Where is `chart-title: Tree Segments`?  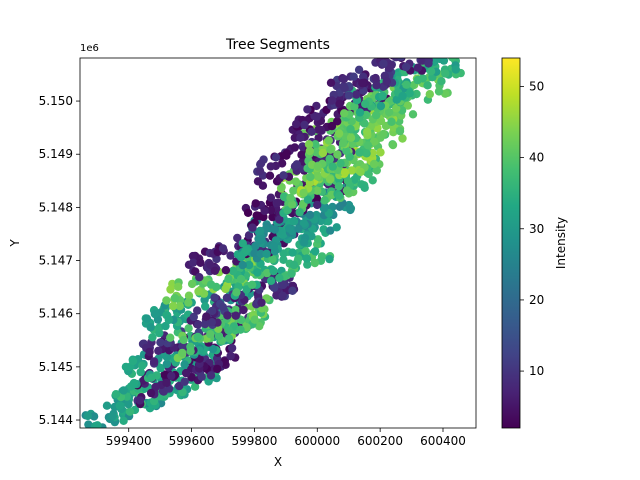 chart-title: Tree Segments is located at coordinates (277, 45).